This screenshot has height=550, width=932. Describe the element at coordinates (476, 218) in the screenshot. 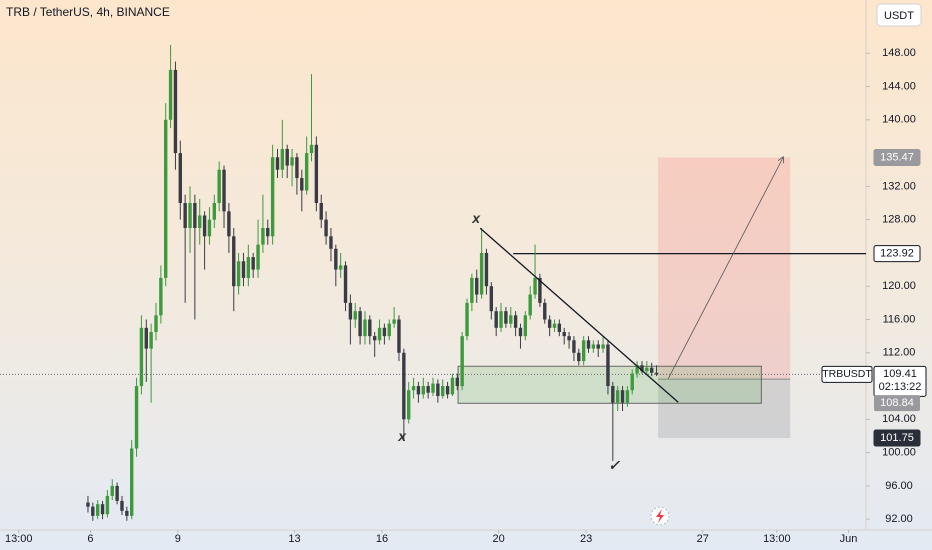

I see `annotation: x` at that location.